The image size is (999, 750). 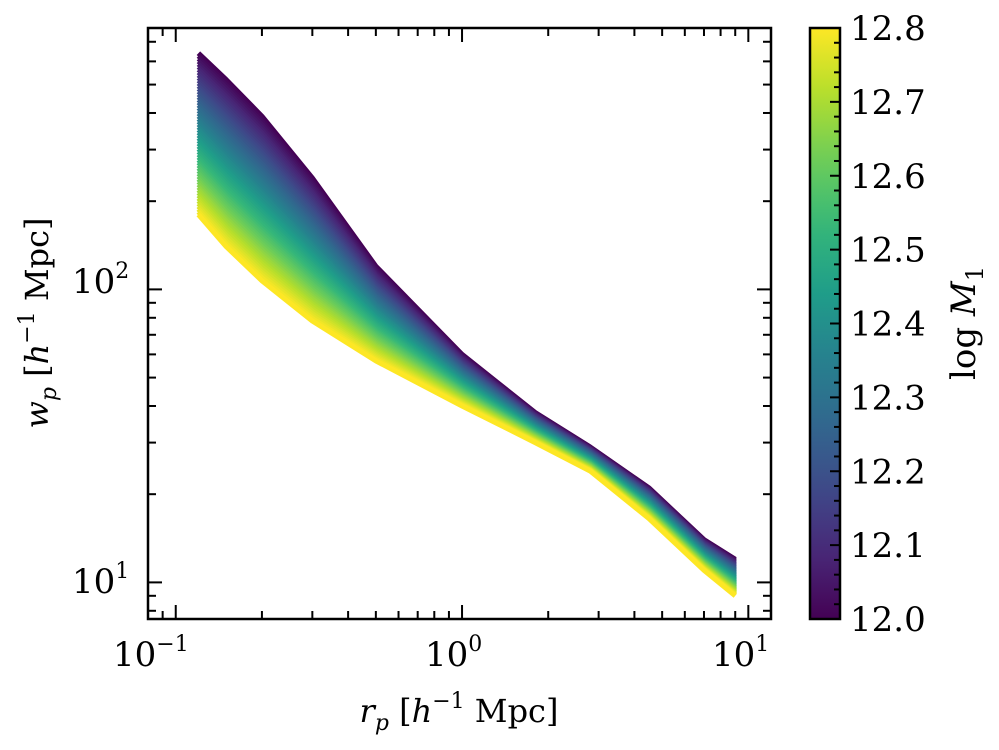 I want to click on x-tick-labels: 10⁻¹ 10⁰ 10¹, so click(x=441, y=653).